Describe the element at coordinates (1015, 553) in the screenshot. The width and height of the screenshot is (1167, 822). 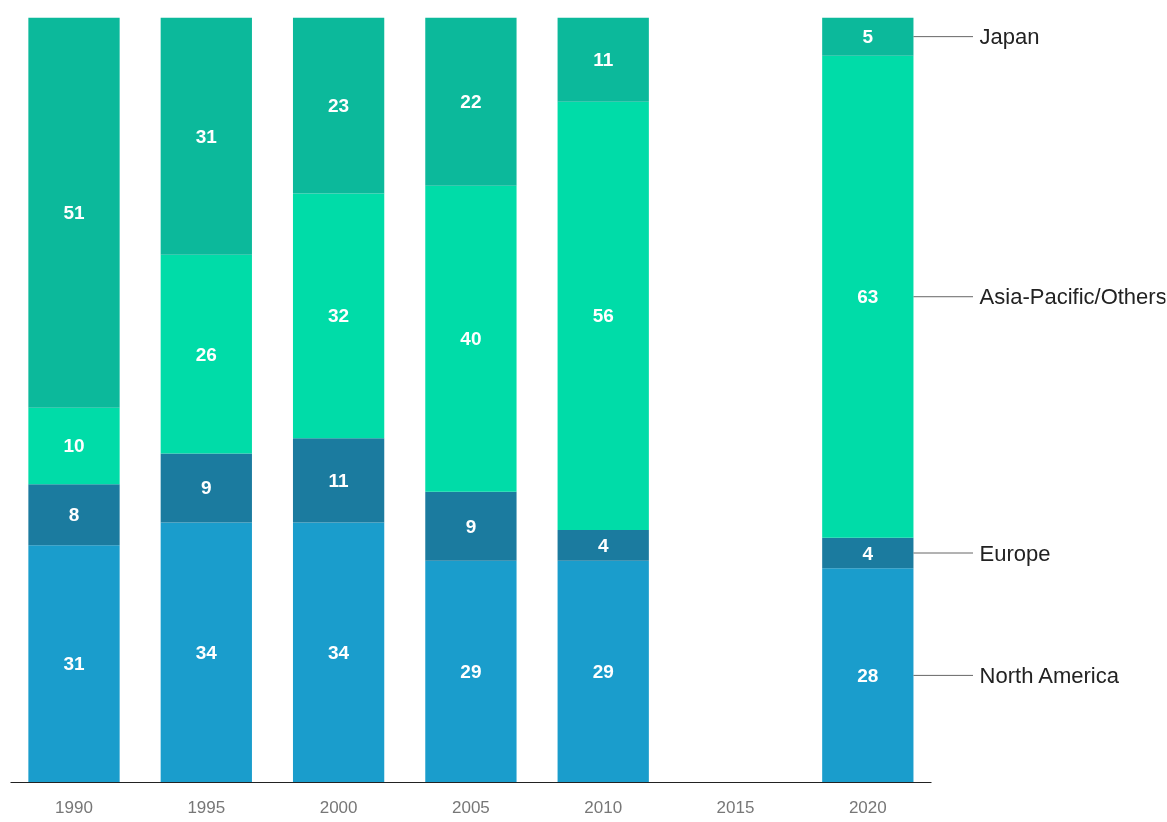
I see `text: Europe` at that location.